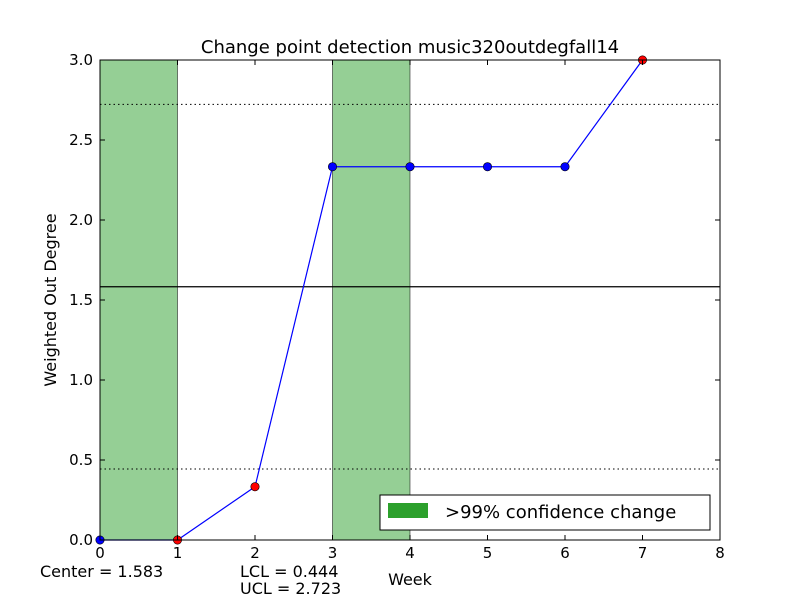 The height and width of the screenshot is (600, 800). What do you see at coordinates (410, 579) in the screenshot?
I see `x-axis-label: Week` at bounding box center [410, 579].